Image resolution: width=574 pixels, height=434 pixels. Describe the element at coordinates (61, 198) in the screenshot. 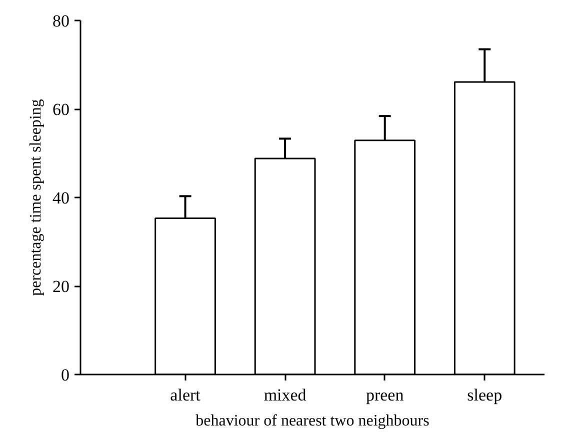

I see `y-tick-label: 40` at that location.